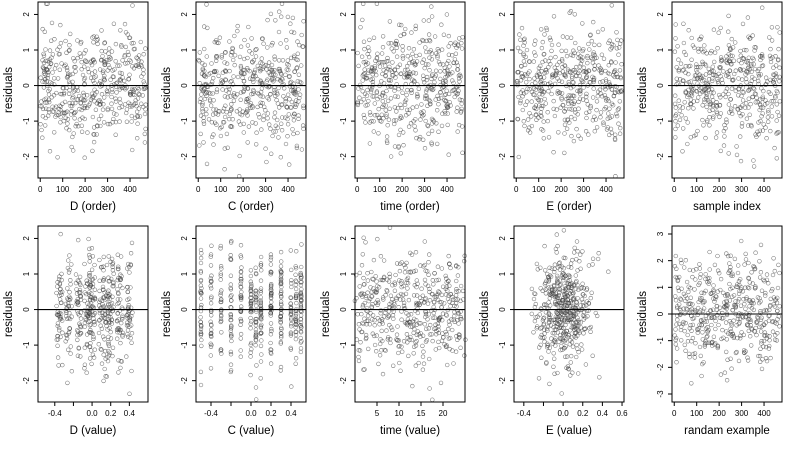 This screenshot has width=800, height=450. Describe the element at coordinates (583, 413) in the screenshot. I see `x-tick-label: 0.2` at that location.